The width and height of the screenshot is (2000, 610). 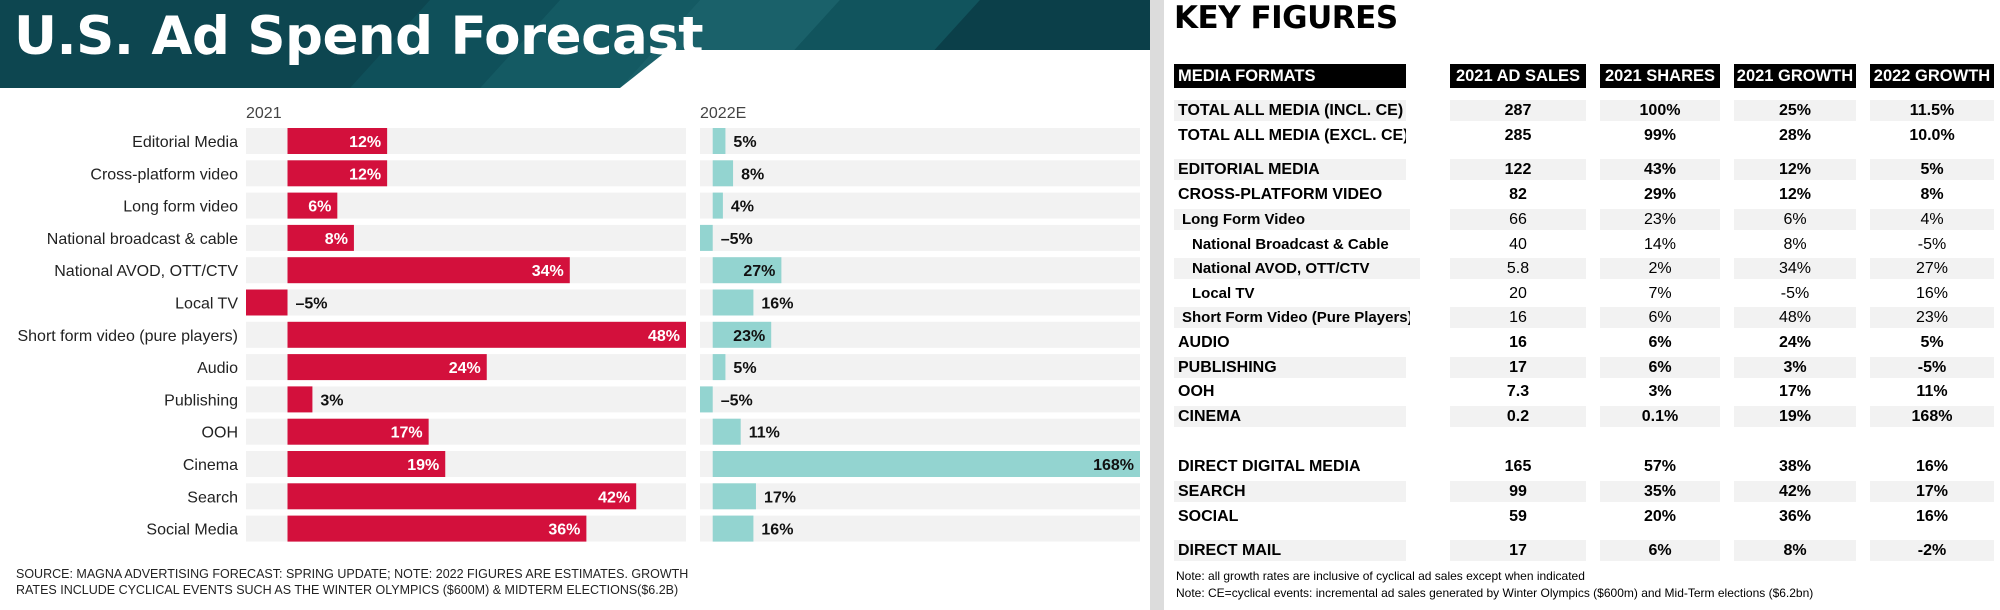 What do you see at coordinates (1660, 219) in the screenshot?
I see `table-cell: 23%` at bounding box center [1660, 219].